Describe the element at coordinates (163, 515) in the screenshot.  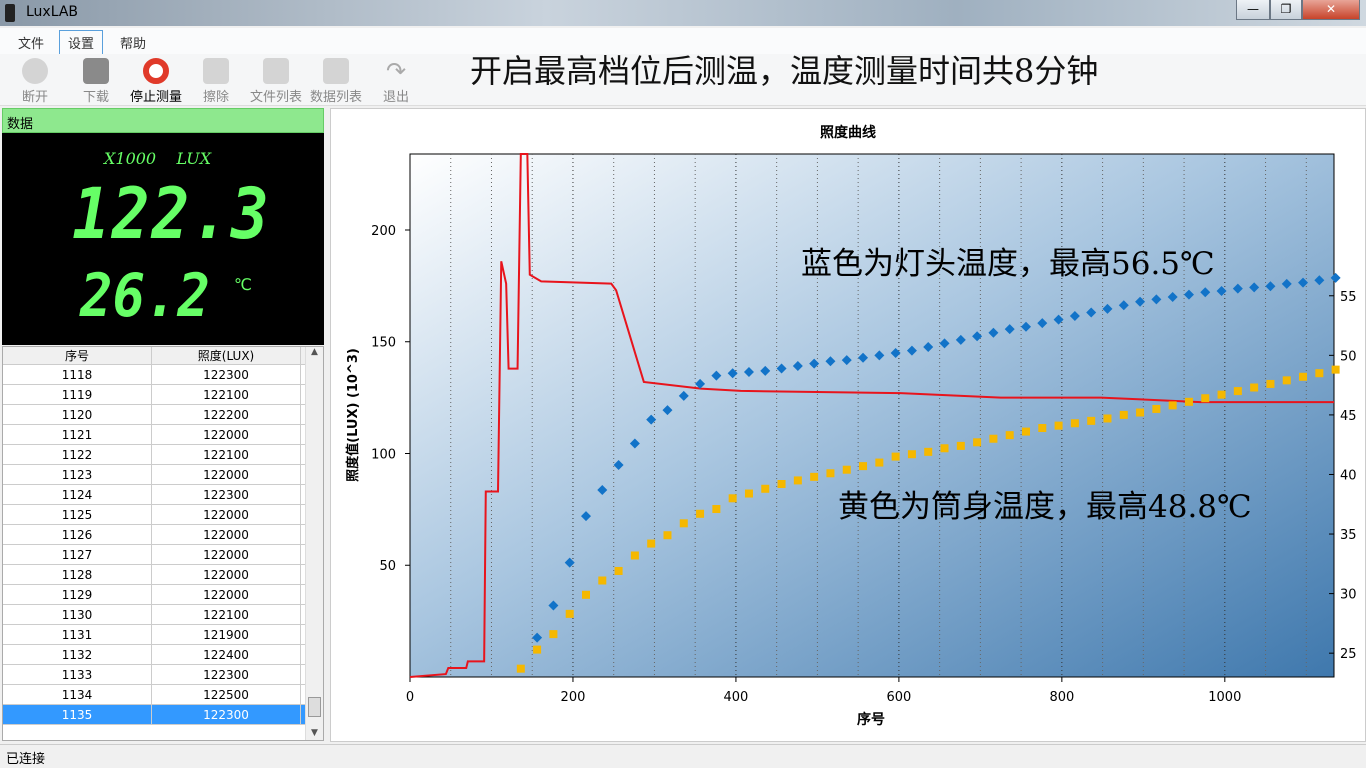
I see `table-row: 1125 122000` at that location.